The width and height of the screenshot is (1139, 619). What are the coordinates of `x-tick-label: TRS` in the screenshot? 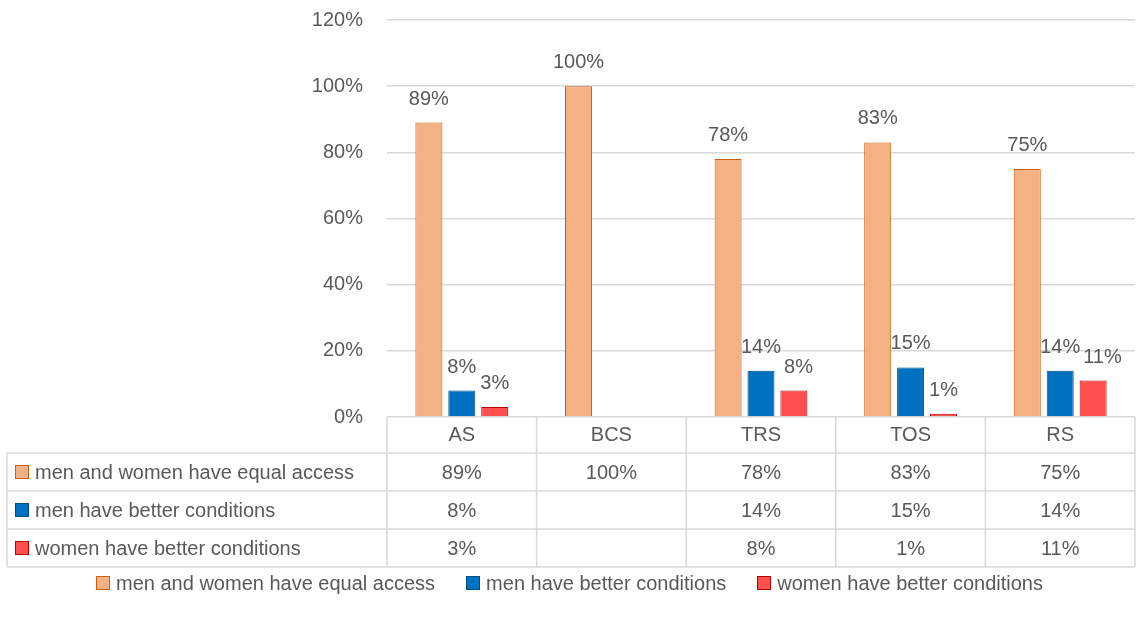 It's located at (761, 433).